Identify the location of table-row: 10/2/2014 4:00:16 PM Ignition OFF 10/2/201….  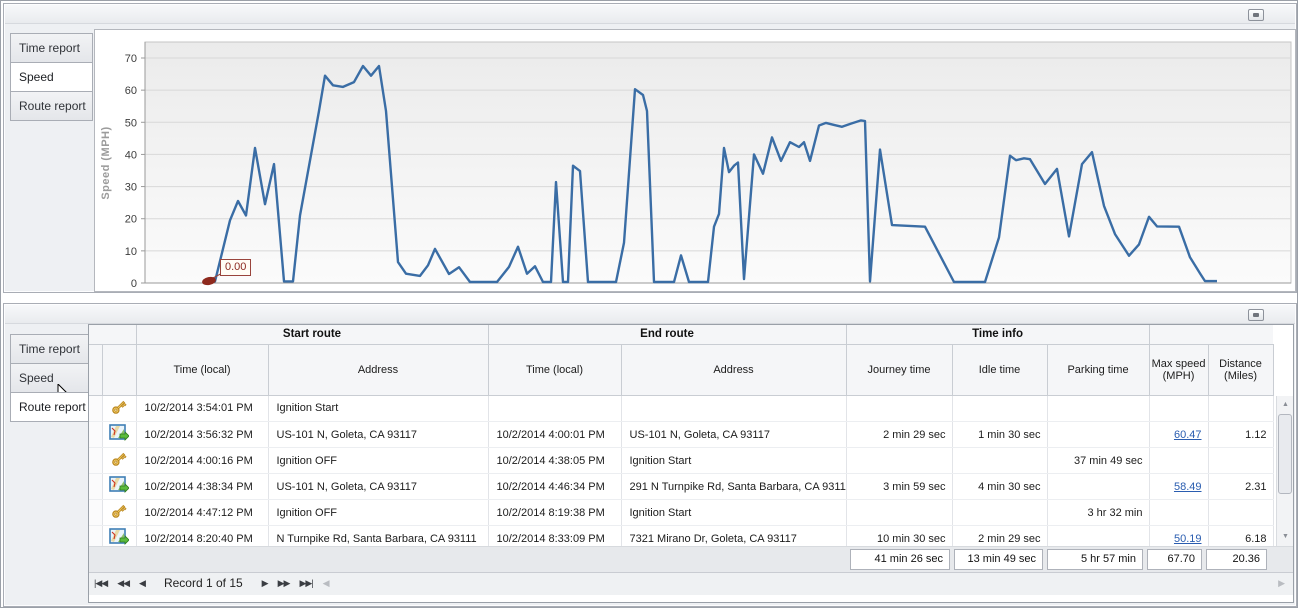
(681, 460).